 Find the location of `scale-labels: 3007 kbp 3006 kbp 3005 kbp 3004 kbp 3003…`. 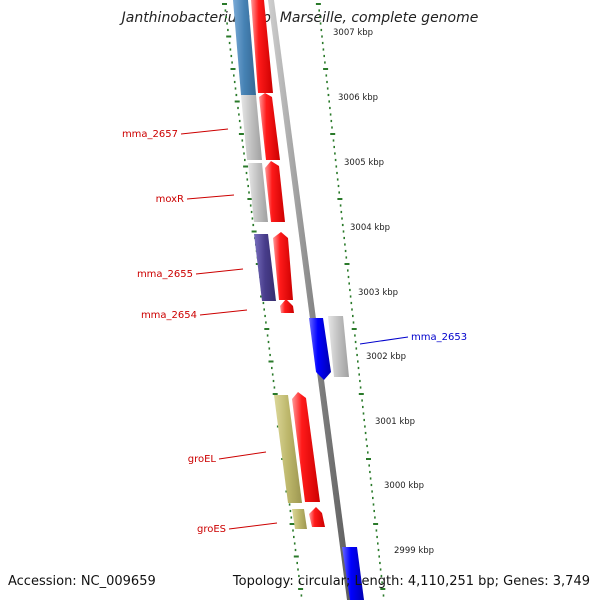

scale-labels: 3007 kbp 3006 kbp 3005 kbp 3004 kbp 3003… is located at coordinates (383, 292).